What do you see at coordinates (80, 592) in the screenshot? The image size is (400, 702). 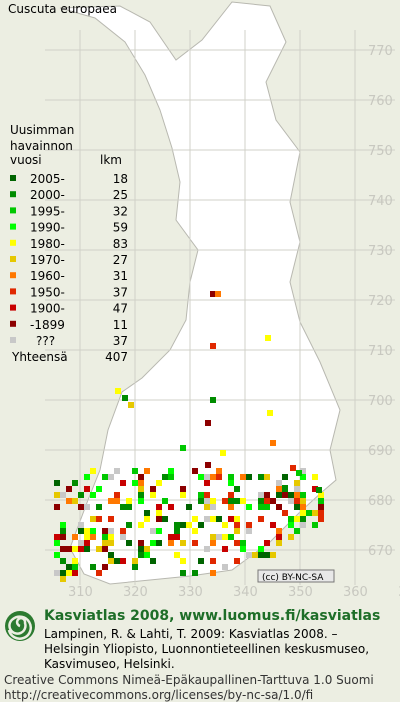 I see `easting-label: 310` at bounding box center [80, 592].